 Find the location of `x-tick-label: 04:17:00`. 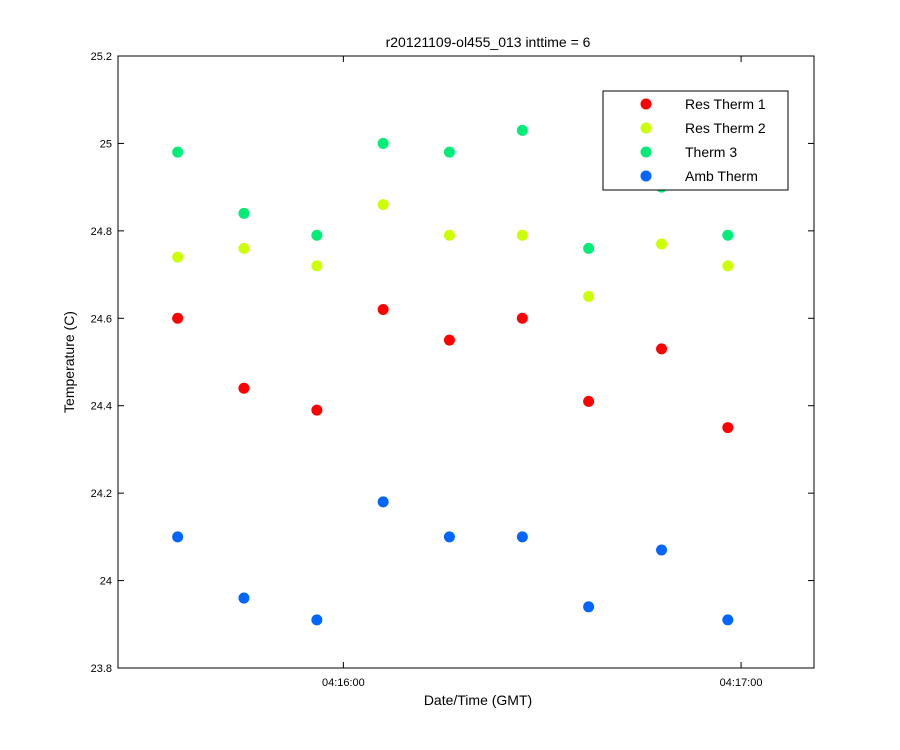

x-tick-label: 04:17:00 is located at coordinates (741, 683).